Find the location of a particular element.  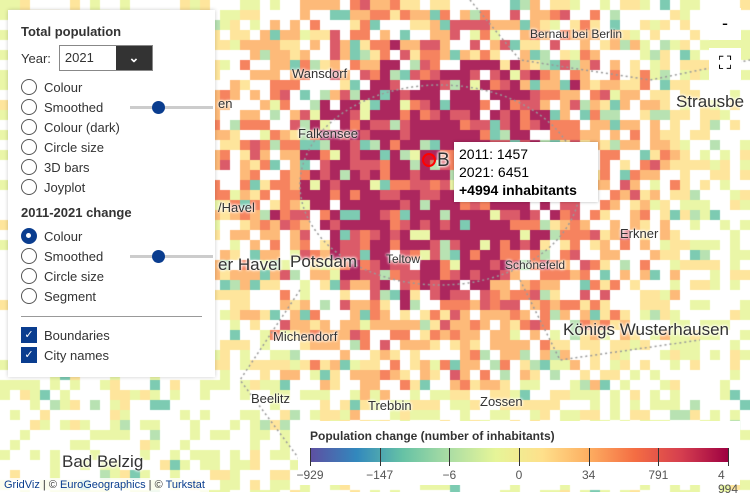

checkbox-boundaries: ✓ Boundaries is located at coordinates (111, 335).